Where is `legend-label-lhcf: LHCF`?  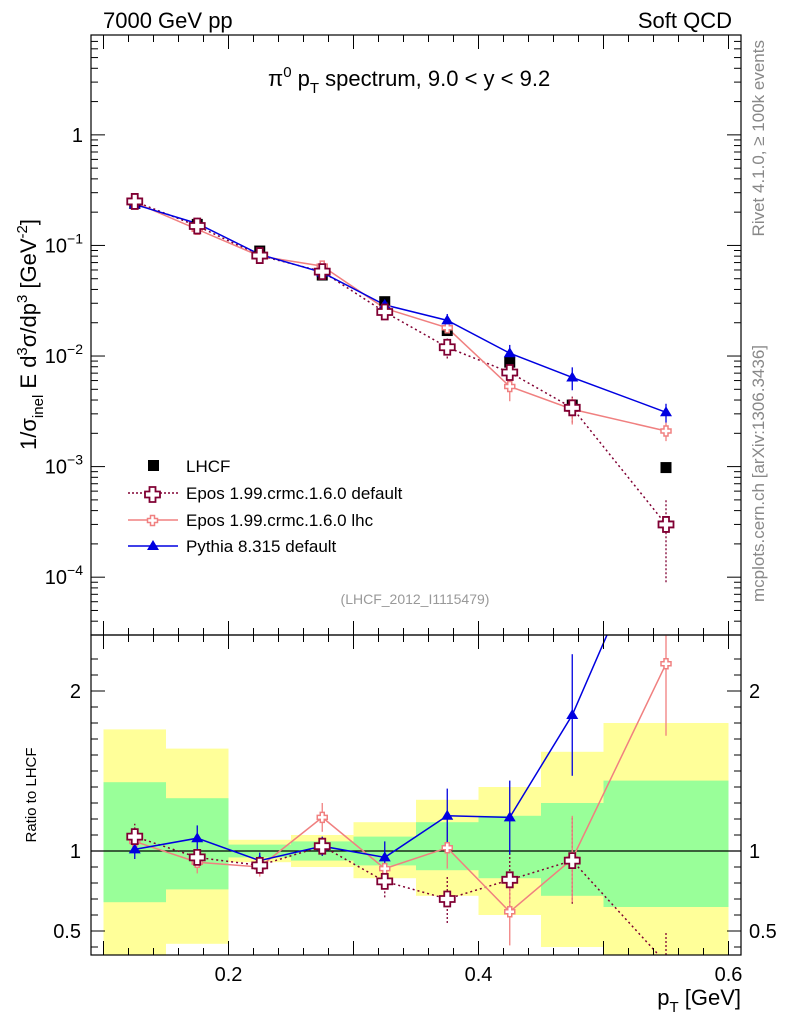 legend-label-lhcf: LHCF is located at coordinates (208, 466).